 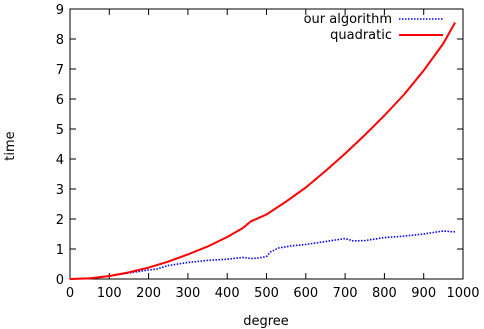 What do you see at coordinates (384, 293) in the screenshot?
I see `x-tick-label: 800` at bounding box center [384, 293].